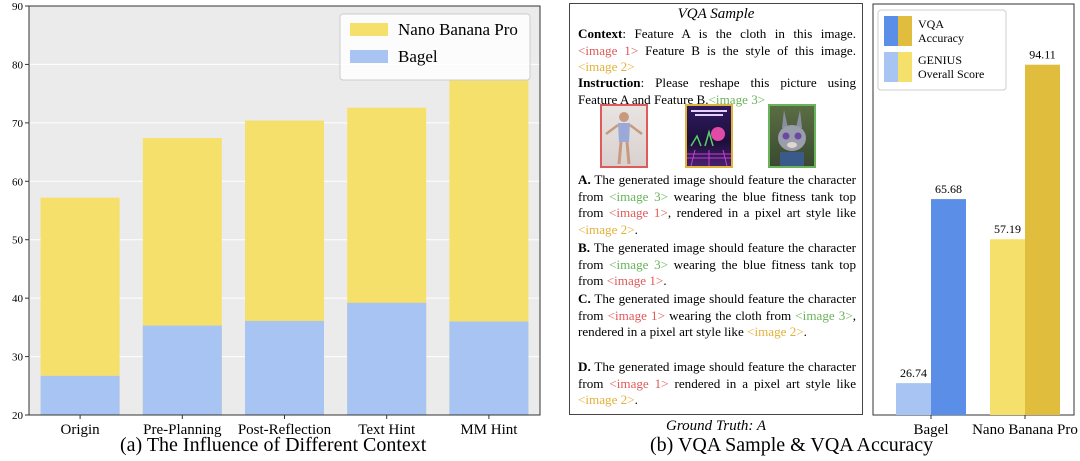 The image size is (1080, 461). I want to click on ground-truth: Ground Truth: A, so click(716, 426).